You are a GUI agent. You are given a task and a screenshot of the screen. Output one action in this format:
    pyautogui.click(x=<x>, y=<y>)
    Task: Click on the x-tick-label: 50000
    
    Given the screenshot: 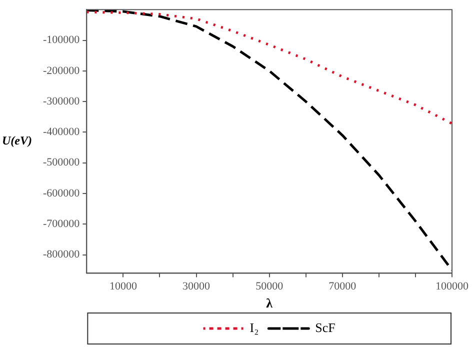 What is the action you would take?
    pyautogui.click(x=270, y=286)
    